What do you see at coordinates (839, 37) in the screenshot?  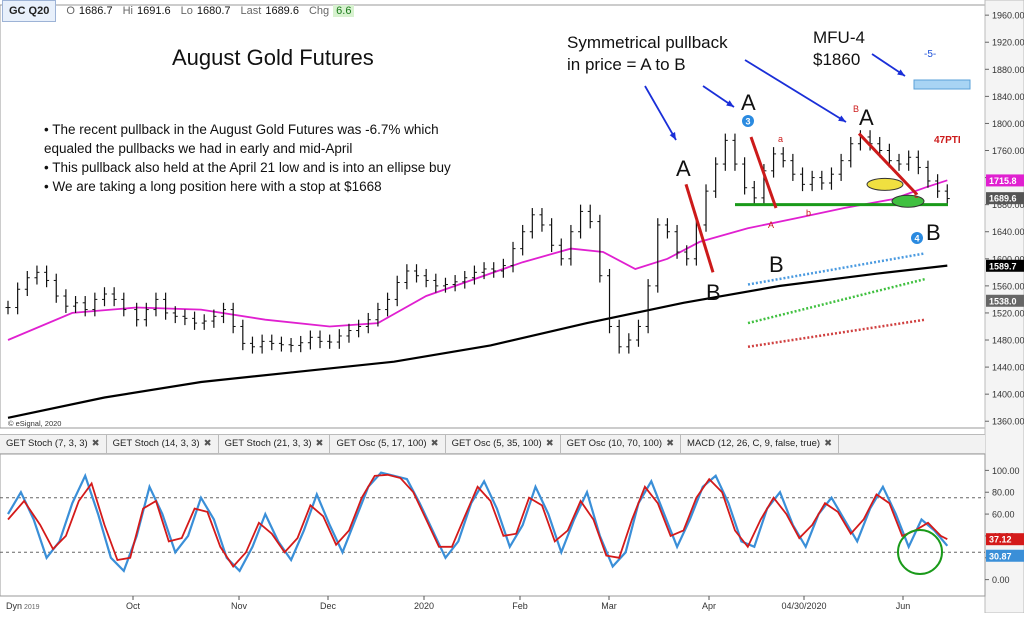 I see `annotation-mfu-1: MFU-4` at bounding box center [839, 37].